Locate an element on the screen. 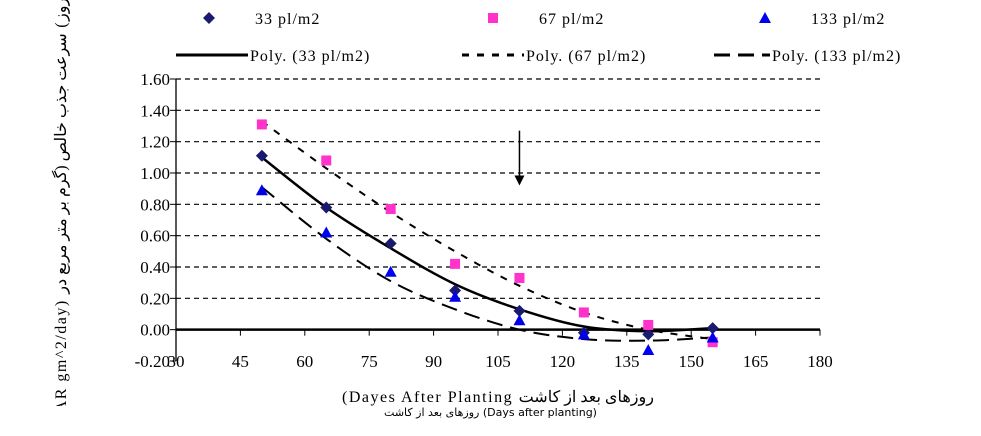 This screenshot has width=981, height=436. legend-label: Poly. (133 pl/m2) is located at coordinates (836, 56).